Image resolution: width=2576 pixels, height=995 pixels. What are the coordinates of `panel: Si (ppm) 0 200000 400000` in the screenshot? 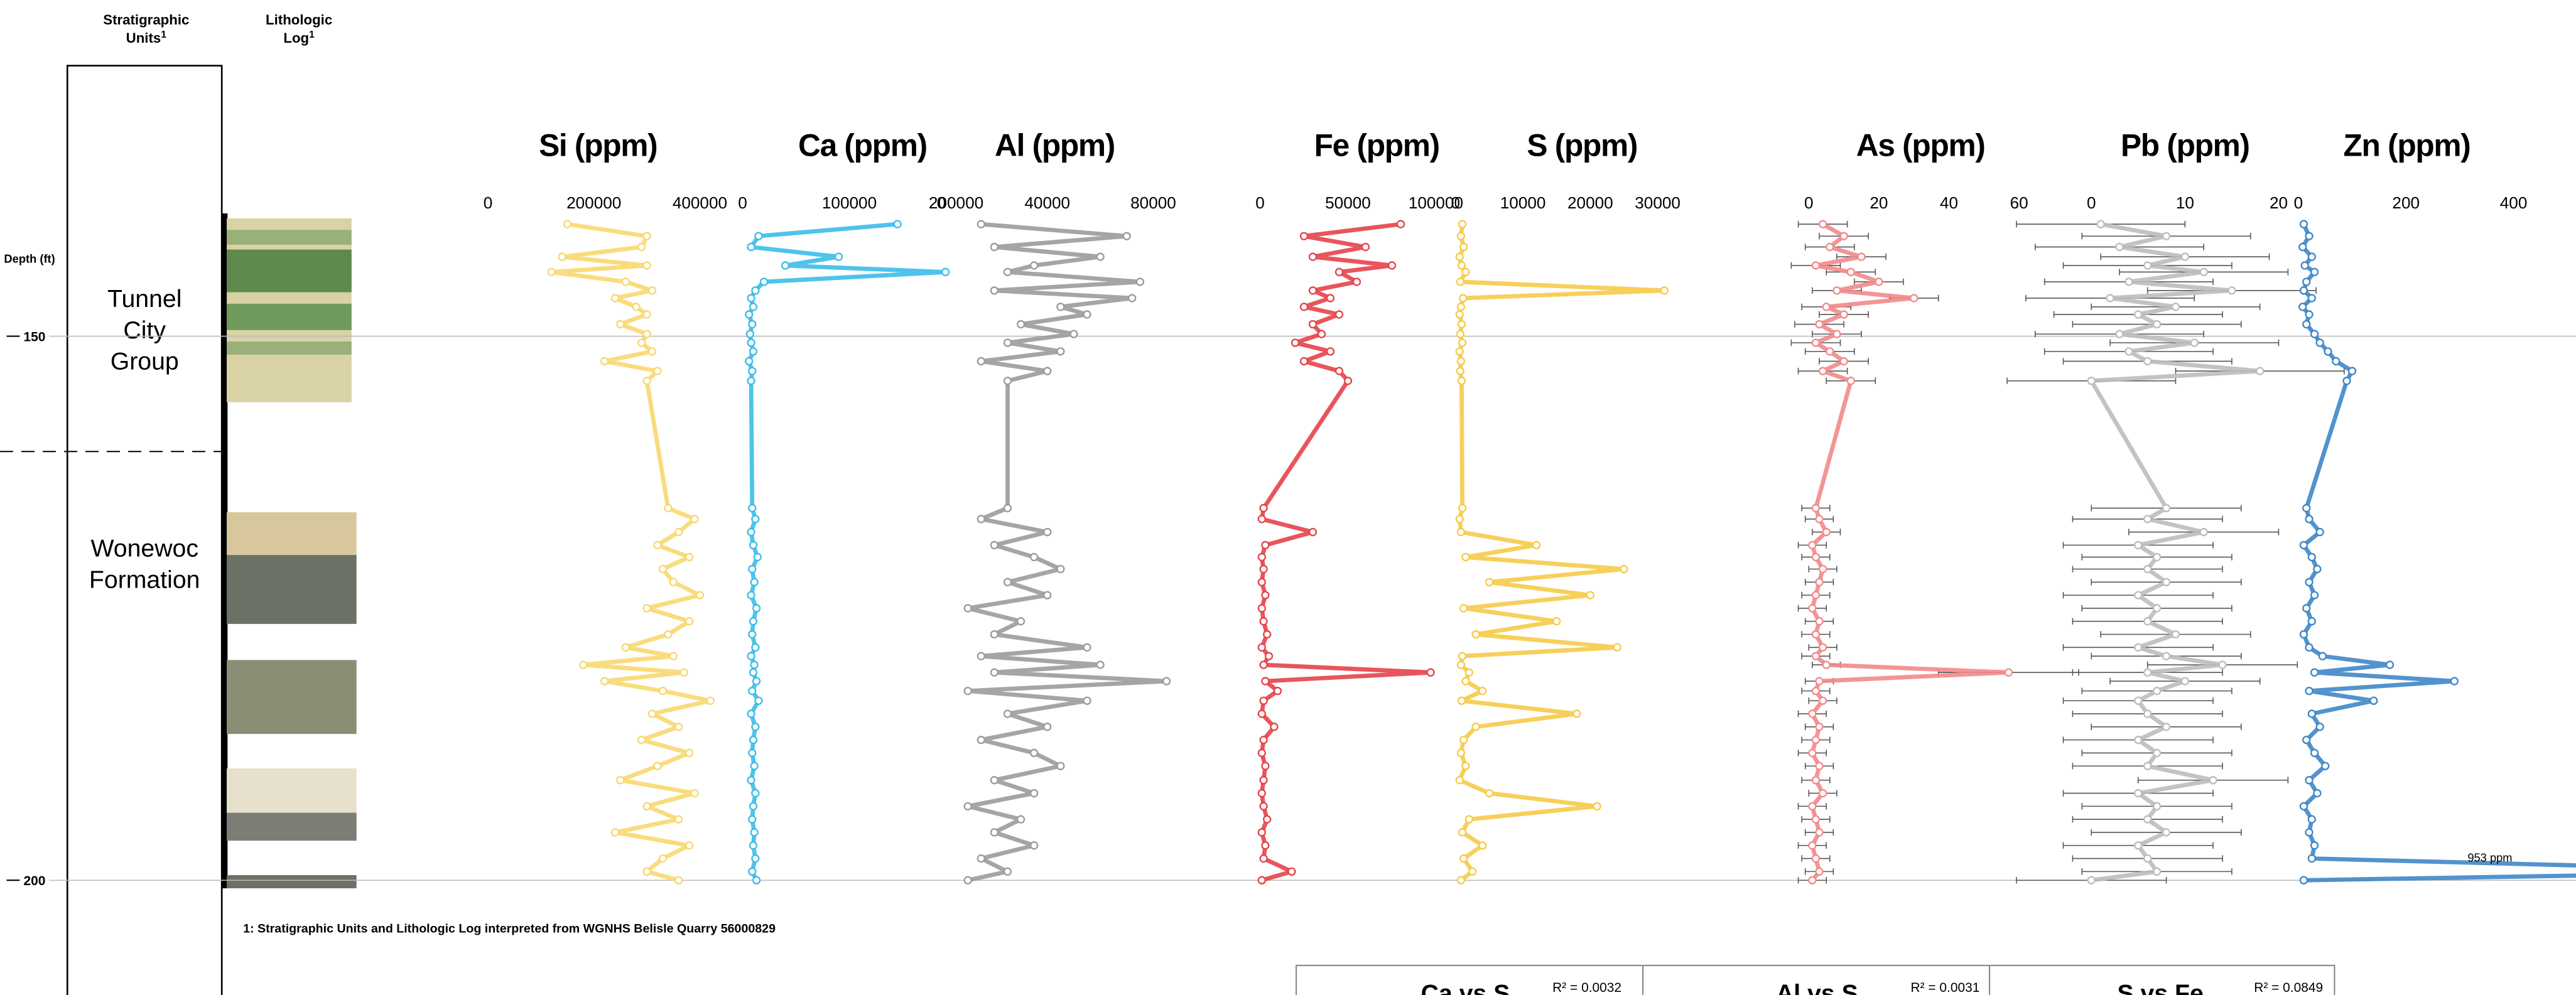 It's located at (605, 506).